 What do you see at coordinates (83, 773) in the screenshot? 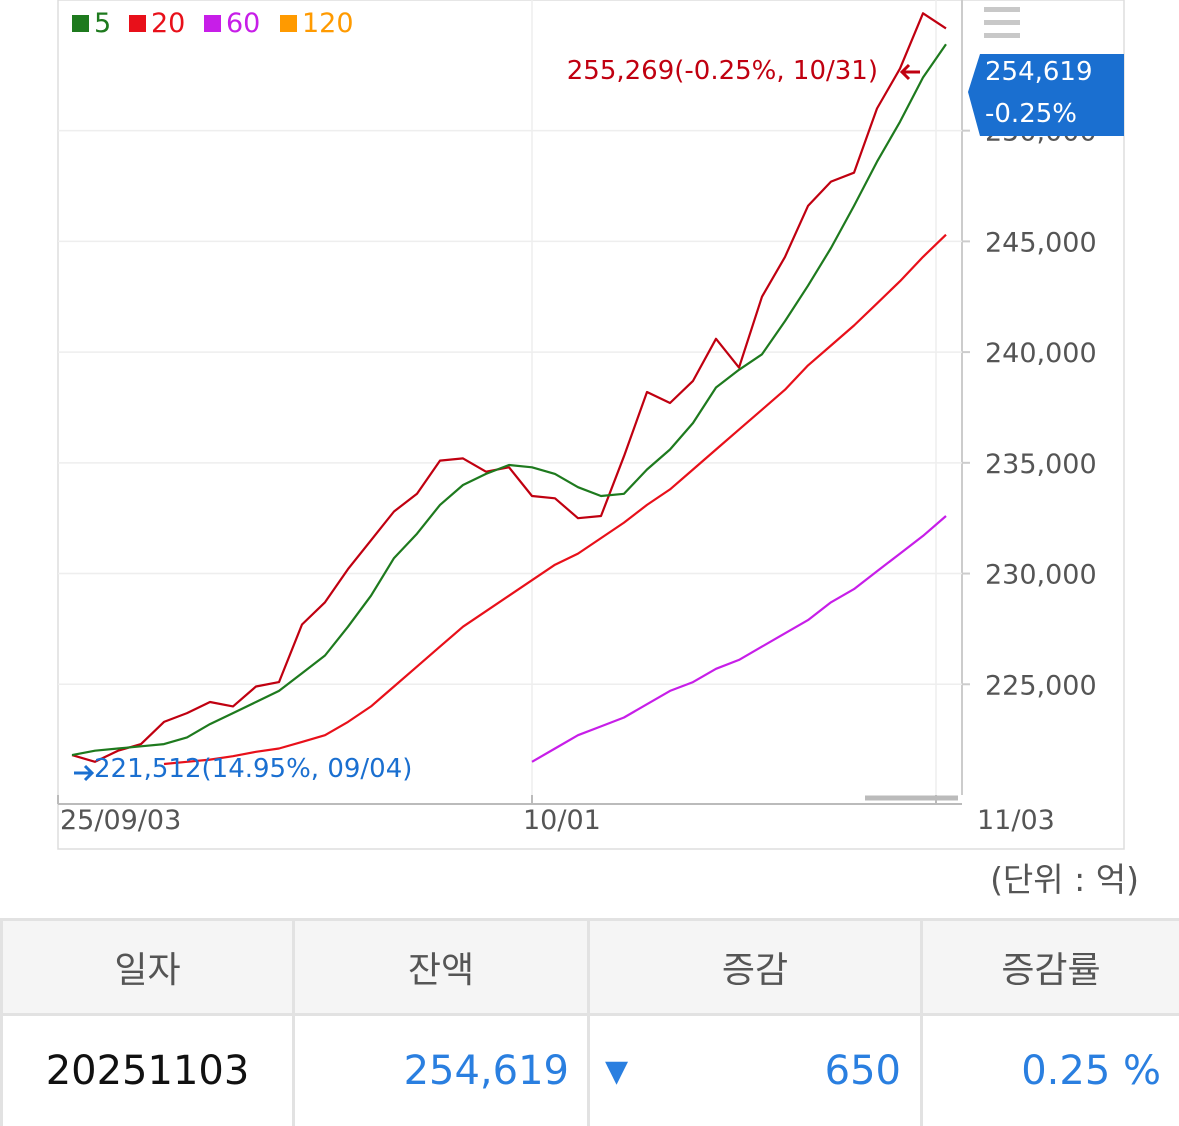
I see `low-arrow-icon` at bounding box center [83, 773].